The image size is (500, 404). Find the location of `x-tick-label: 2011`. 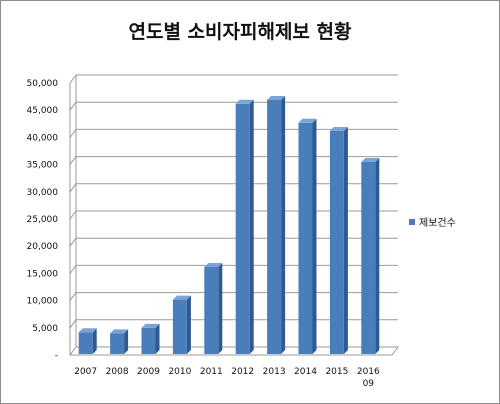

x-tick-label: 2011 is located at coordinates (211, 372).